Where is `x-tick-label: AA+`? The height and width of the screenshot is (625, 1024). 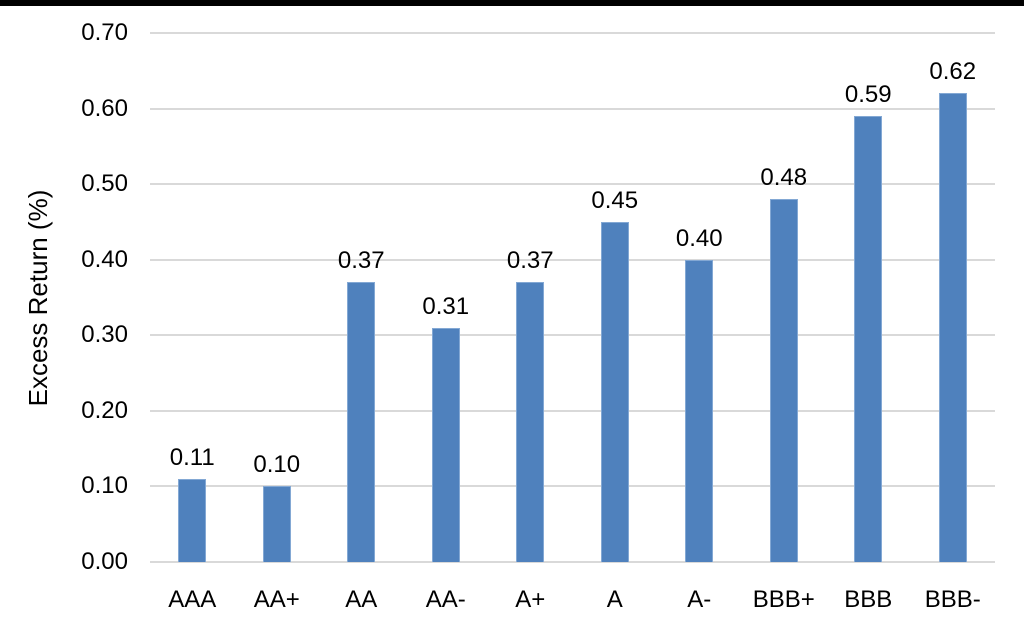 x-tick-label: AA+ is located at coordinates (276, 599).